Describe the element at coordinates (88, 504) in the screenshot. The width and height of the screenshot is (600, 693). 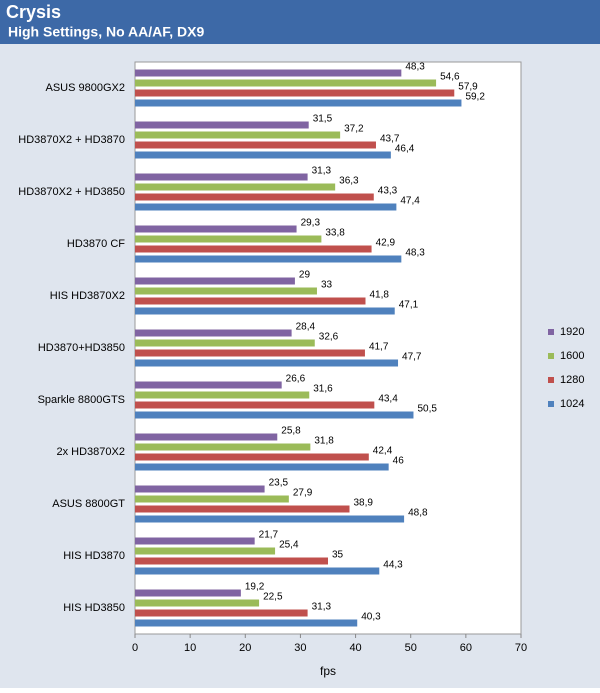
I see `y-tick-label: ASUS 8800GT` at that location.